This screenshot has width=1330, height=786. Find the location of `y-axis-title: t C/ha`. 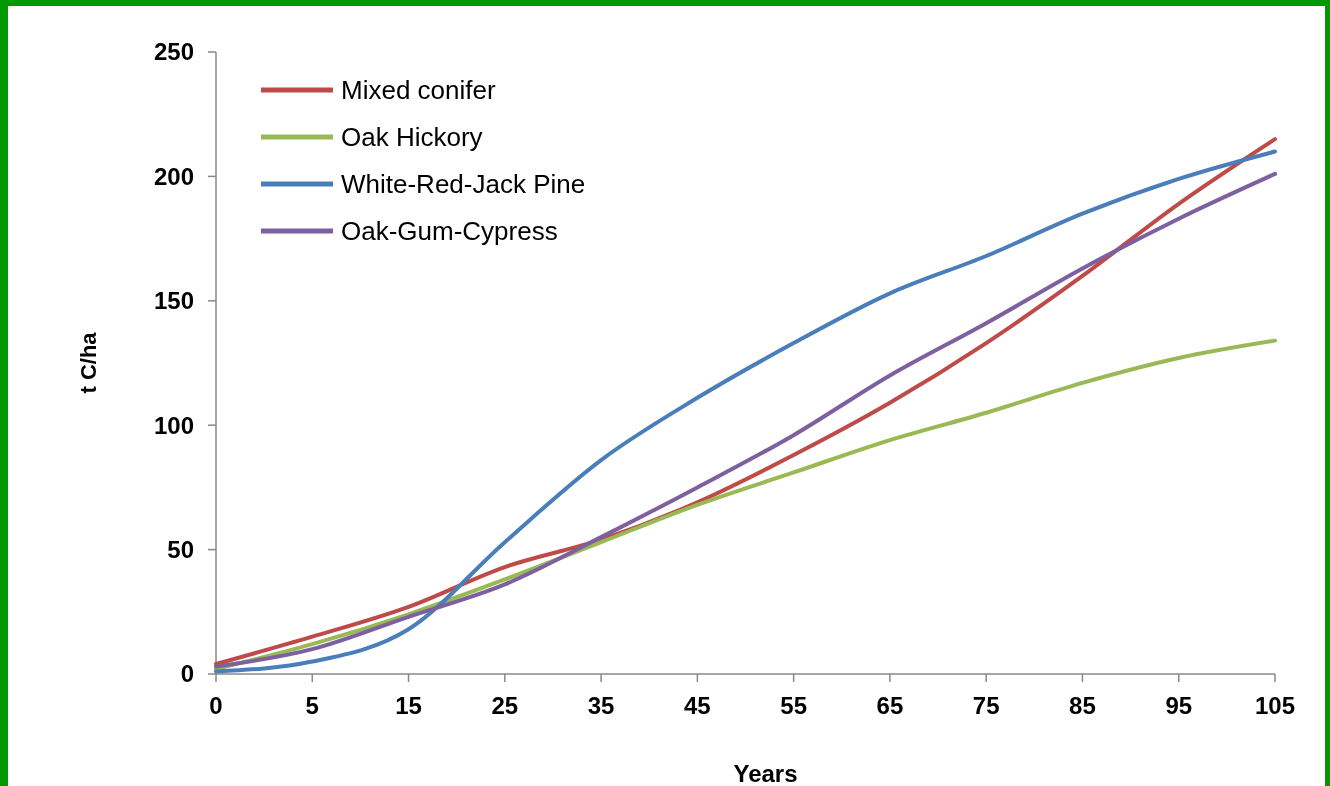

y-axis-title: t C/ha is located at coordinates (88, 362).